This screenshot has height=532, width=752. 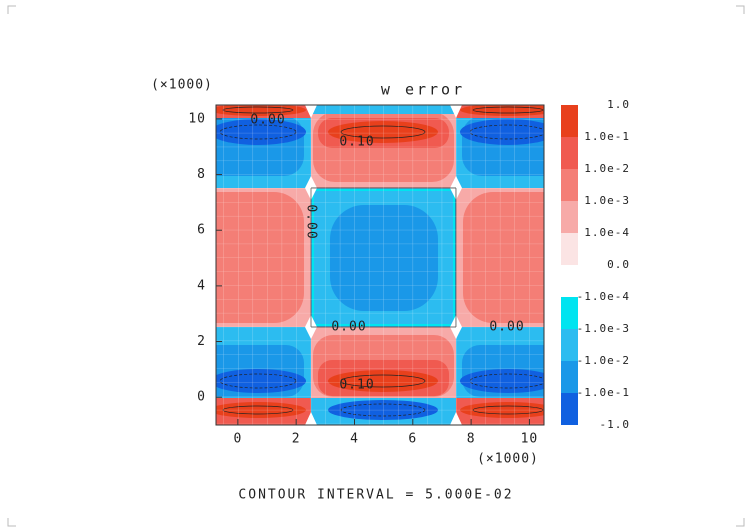 I want to click on y-tick-label: 4, so click(x=201, y=285).